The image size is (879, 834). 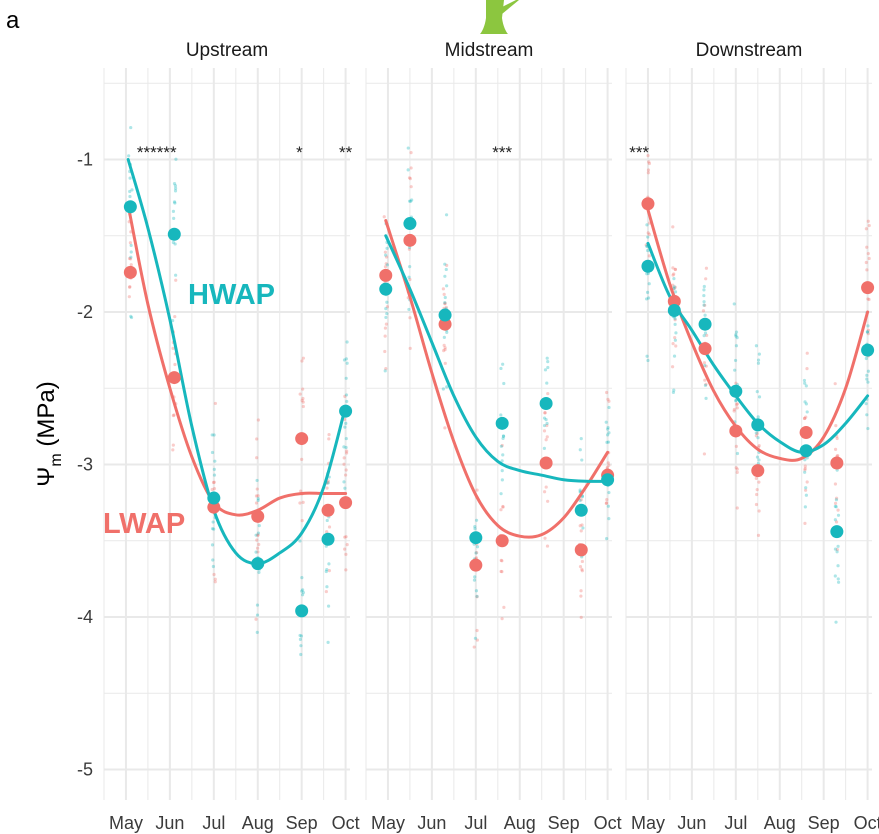 I want to click on raw-points-lwap, so click(x=238, y=414).